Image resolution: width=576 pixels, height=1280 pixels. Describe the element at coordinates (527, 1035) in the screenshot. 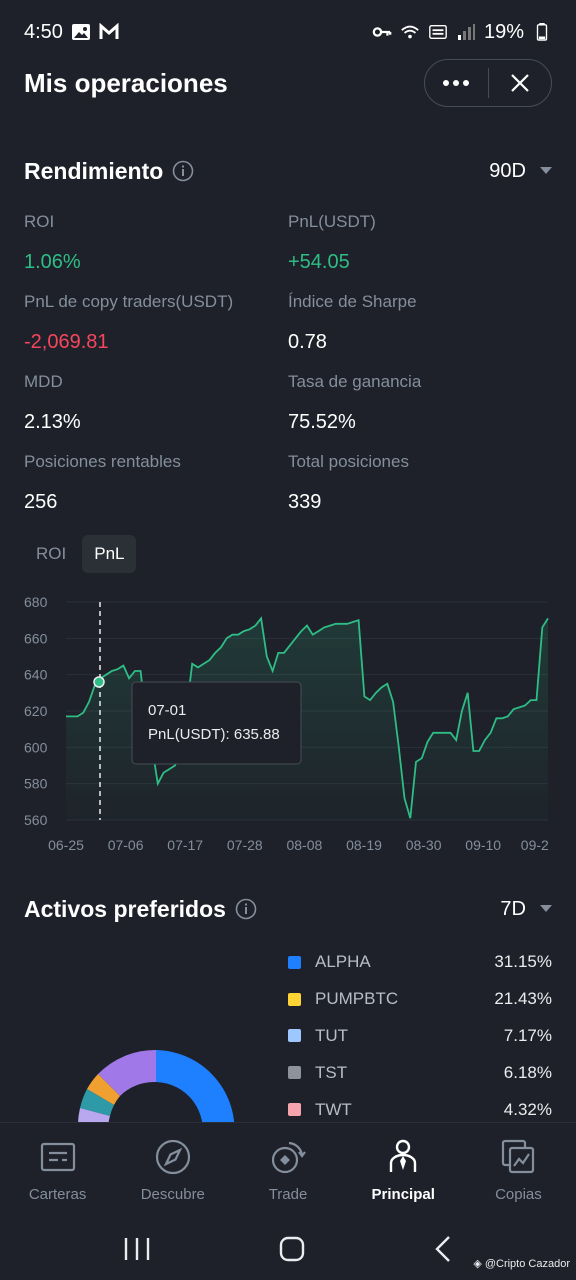

I see `legend-percent: 7.17%` at that location.